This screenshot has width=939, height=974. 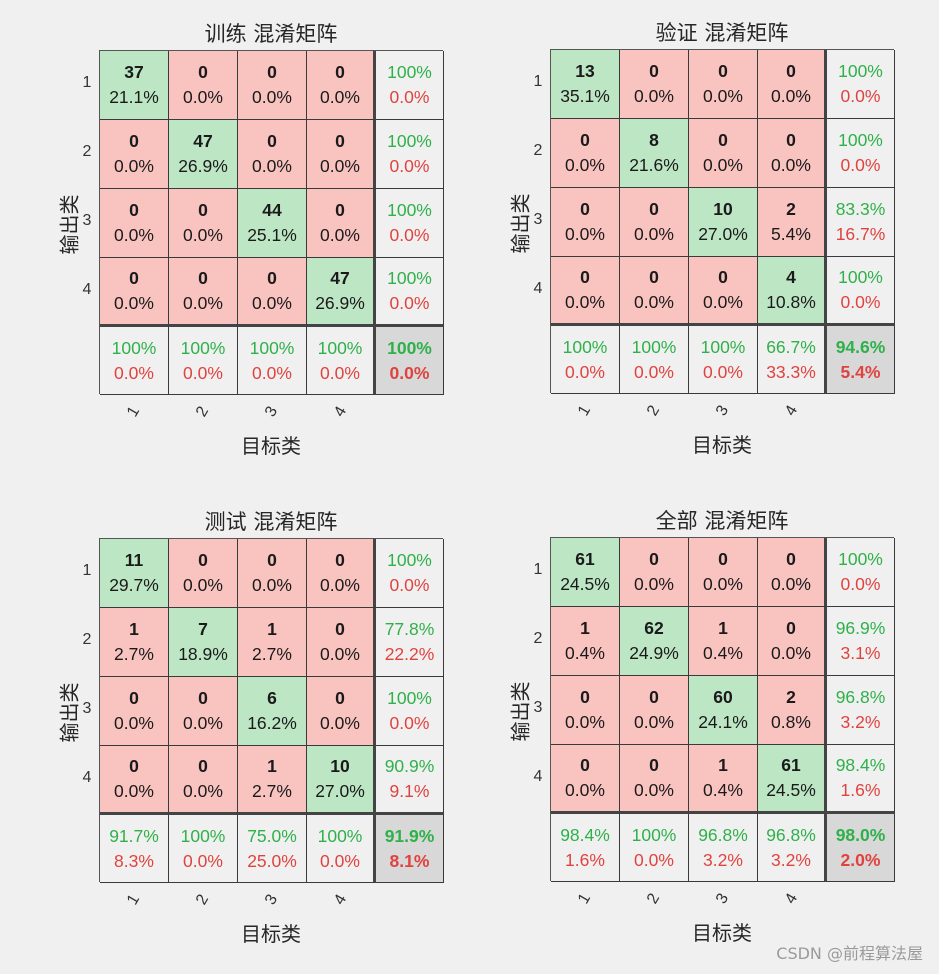 I want to click on error-rate: 16.7%, so click(x=860, y=234).